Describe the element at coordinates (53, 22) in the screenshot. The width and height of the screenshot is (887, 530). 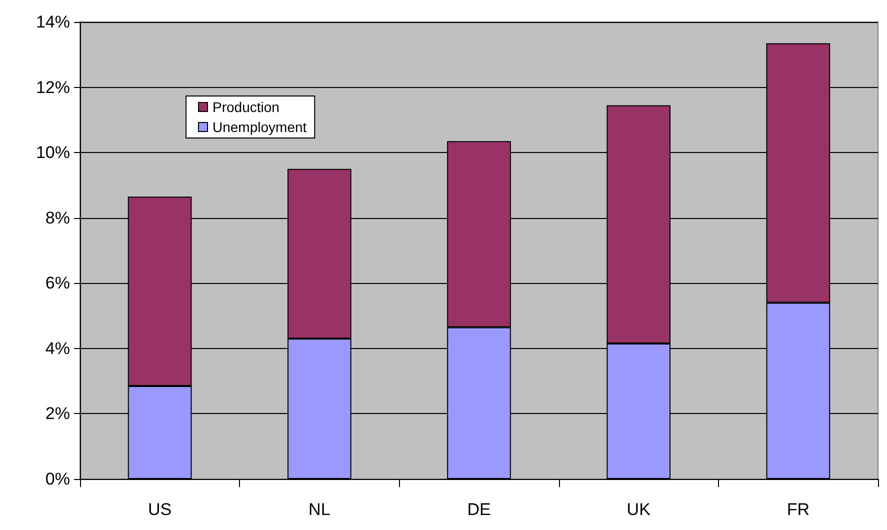
I see `y-tick-label: 14%` at that location.